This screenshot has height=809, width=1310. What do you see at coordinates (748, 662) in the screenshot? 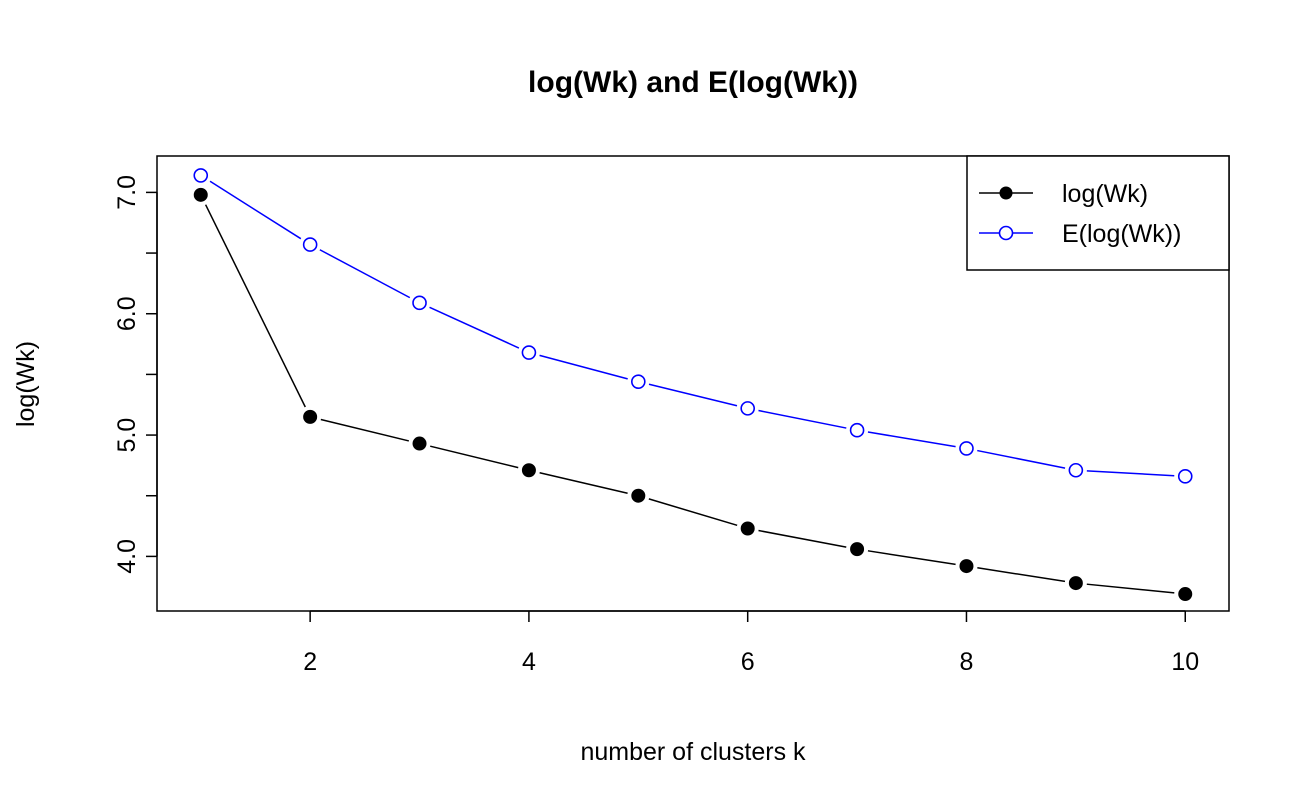
I see `x-tick-label: 6` at bounding box center [748, 662].